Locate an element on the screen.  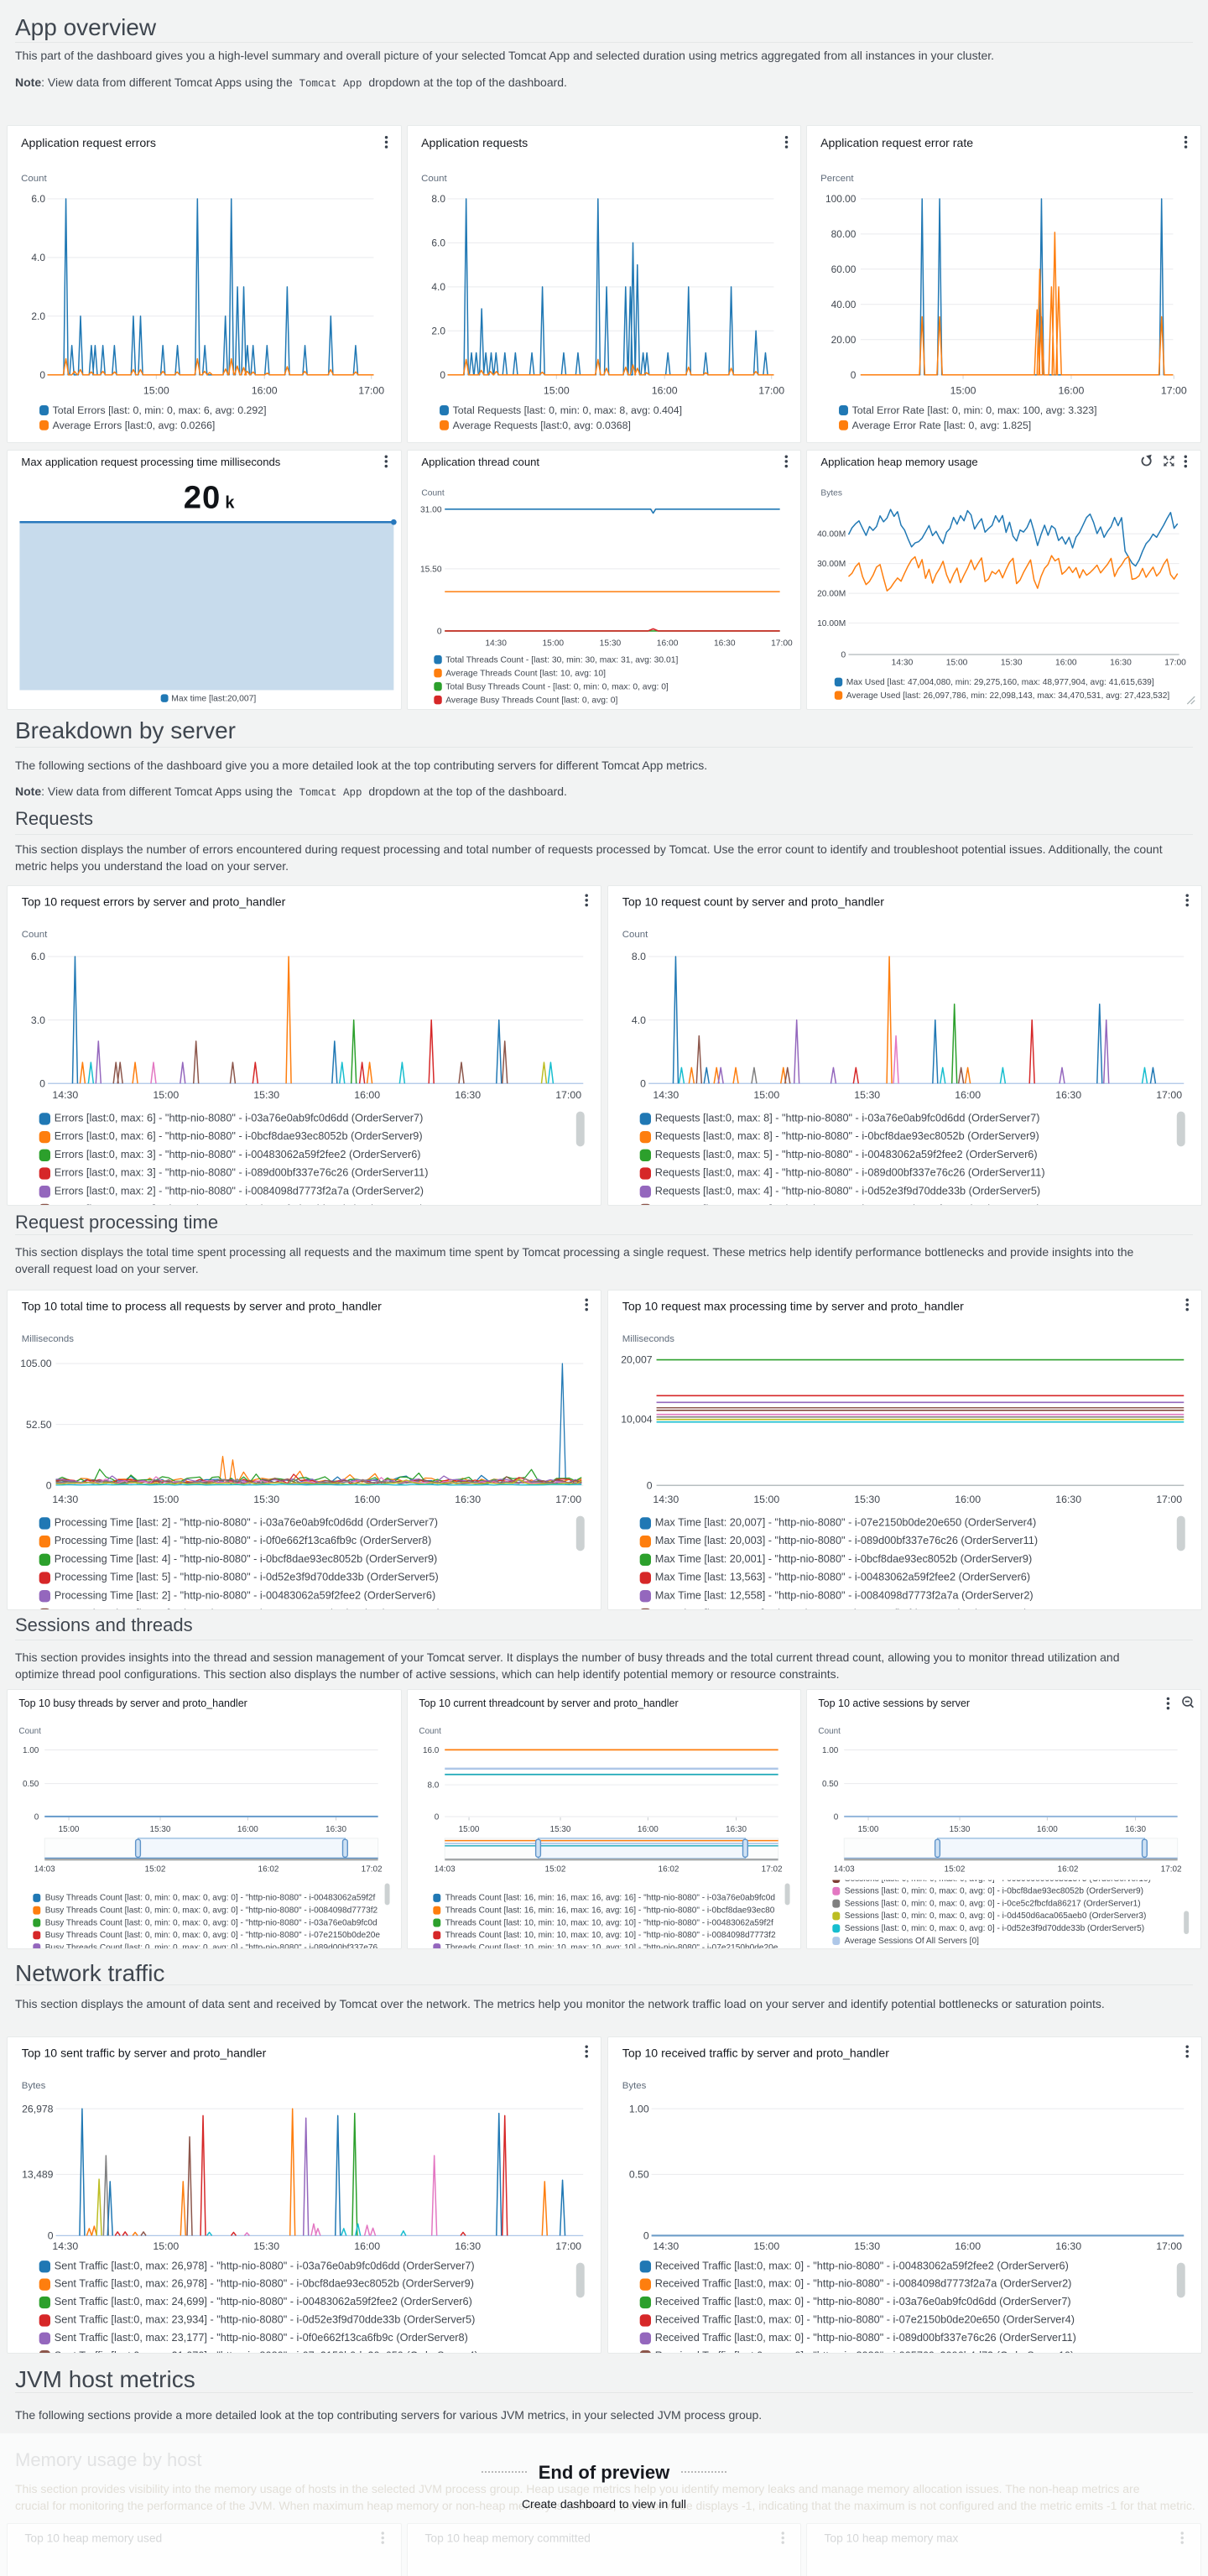
svg-text:Average Requests [last:0, avg:: Average Requests [last:0, avg: 0.0368] is located at coordinates (541, 424).